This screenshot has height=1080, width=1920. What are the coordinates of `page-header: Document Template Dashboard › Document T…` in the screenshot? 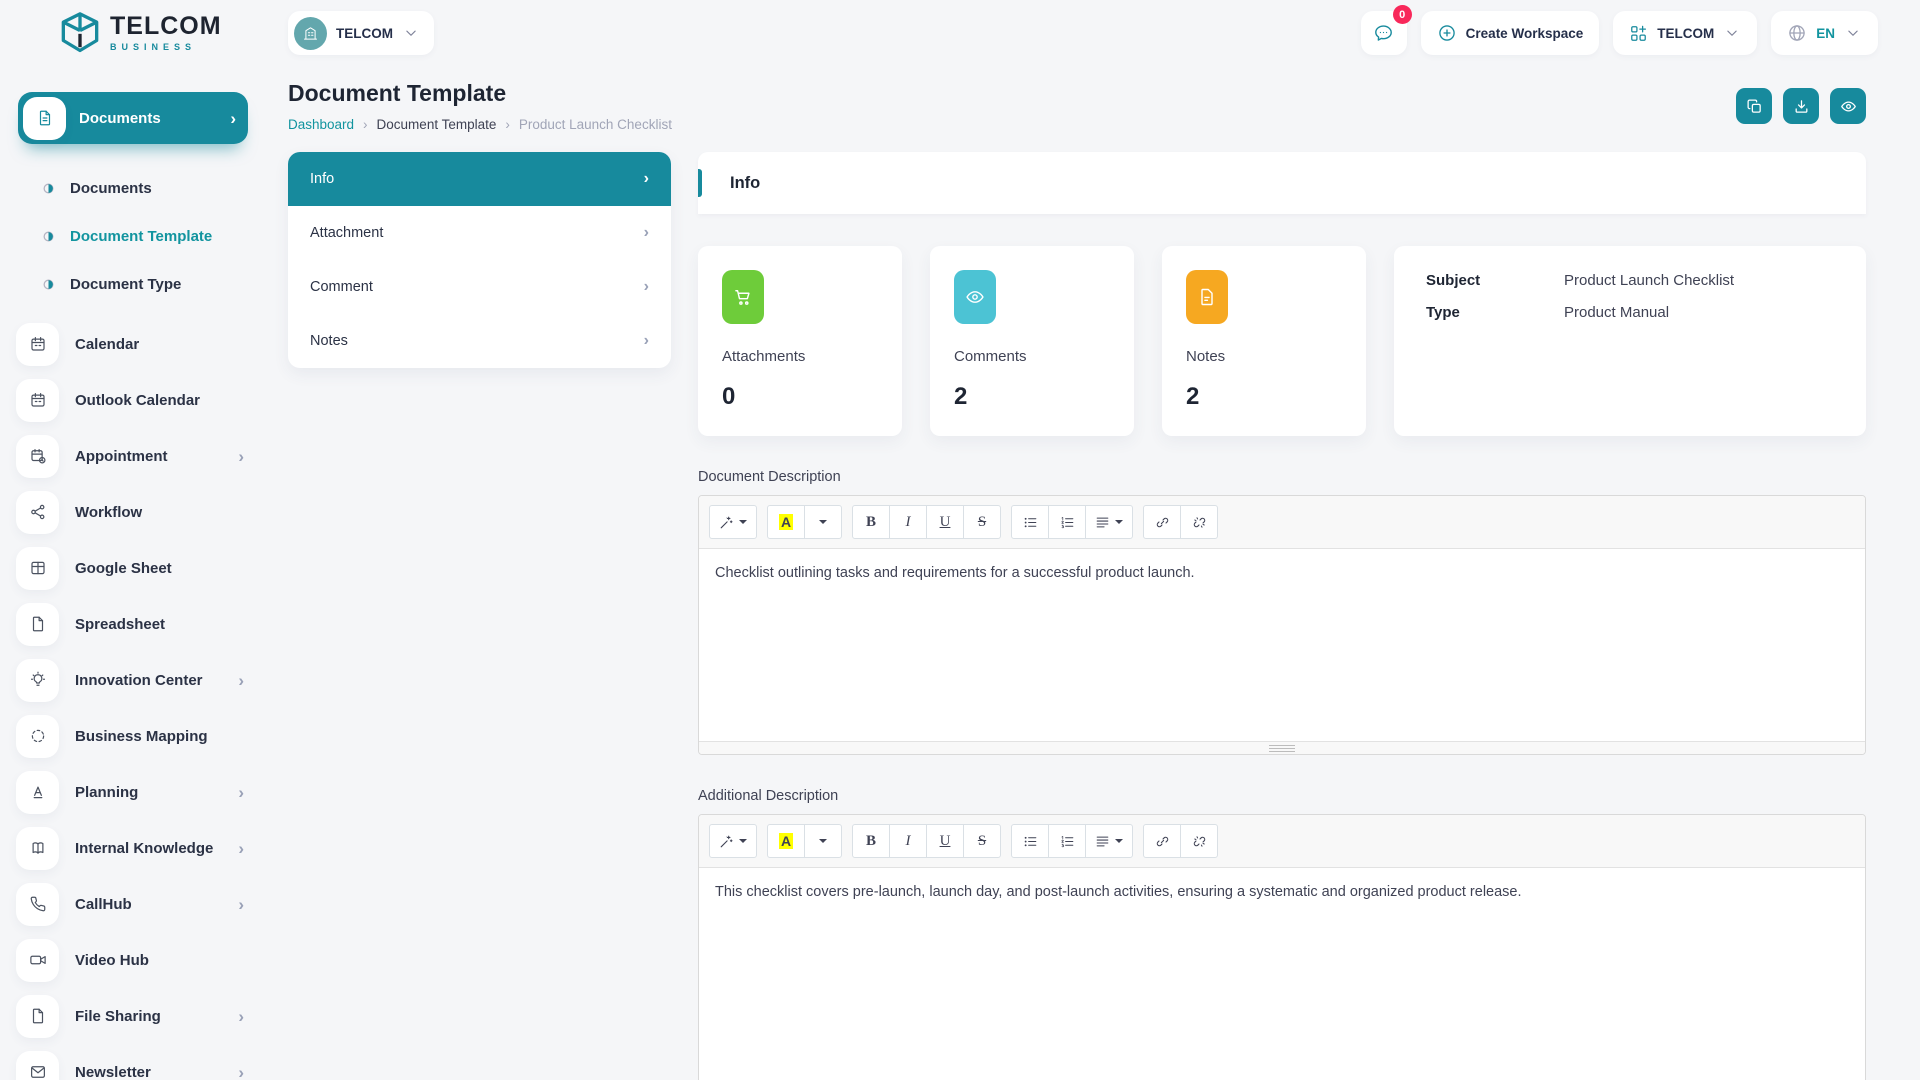 It's located at (1091, 99).